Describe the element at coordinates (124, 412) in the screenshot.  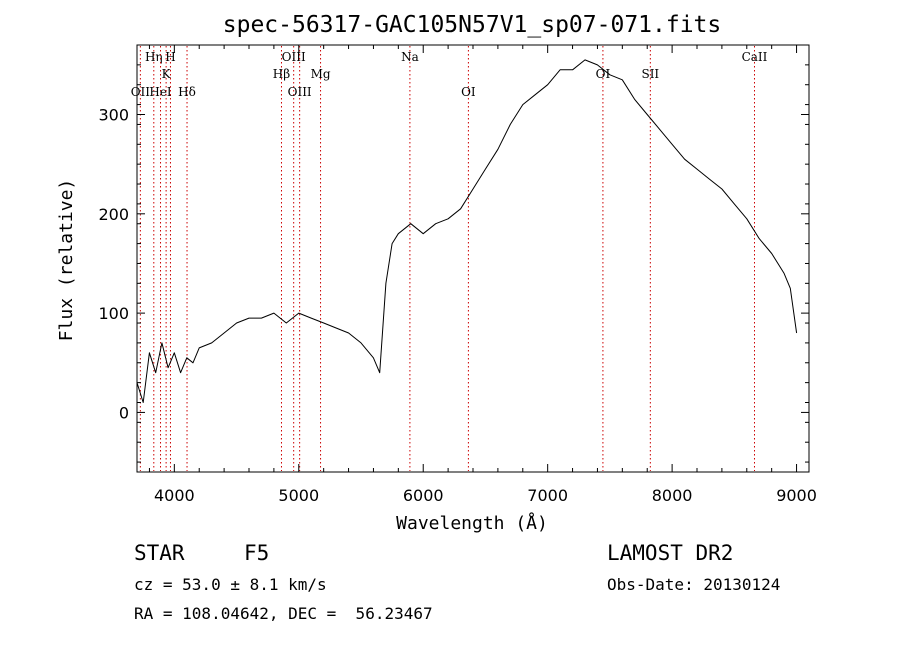
I see `y-tick-label: 0` at that location.